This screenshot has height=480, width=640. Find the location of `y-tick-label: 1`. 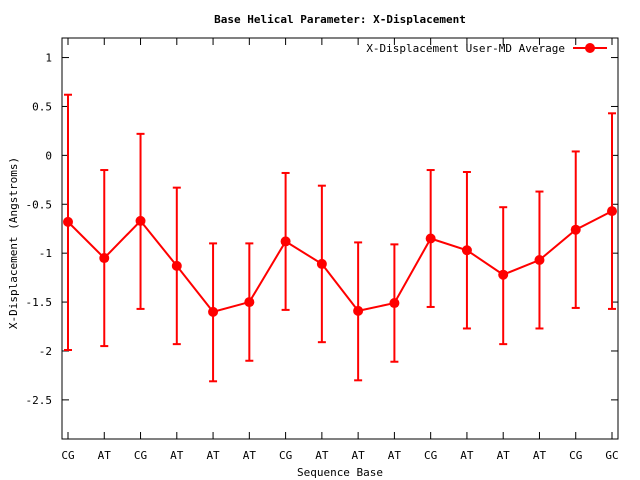

y-tick-label: 1 is located at coordinates (48, 58).